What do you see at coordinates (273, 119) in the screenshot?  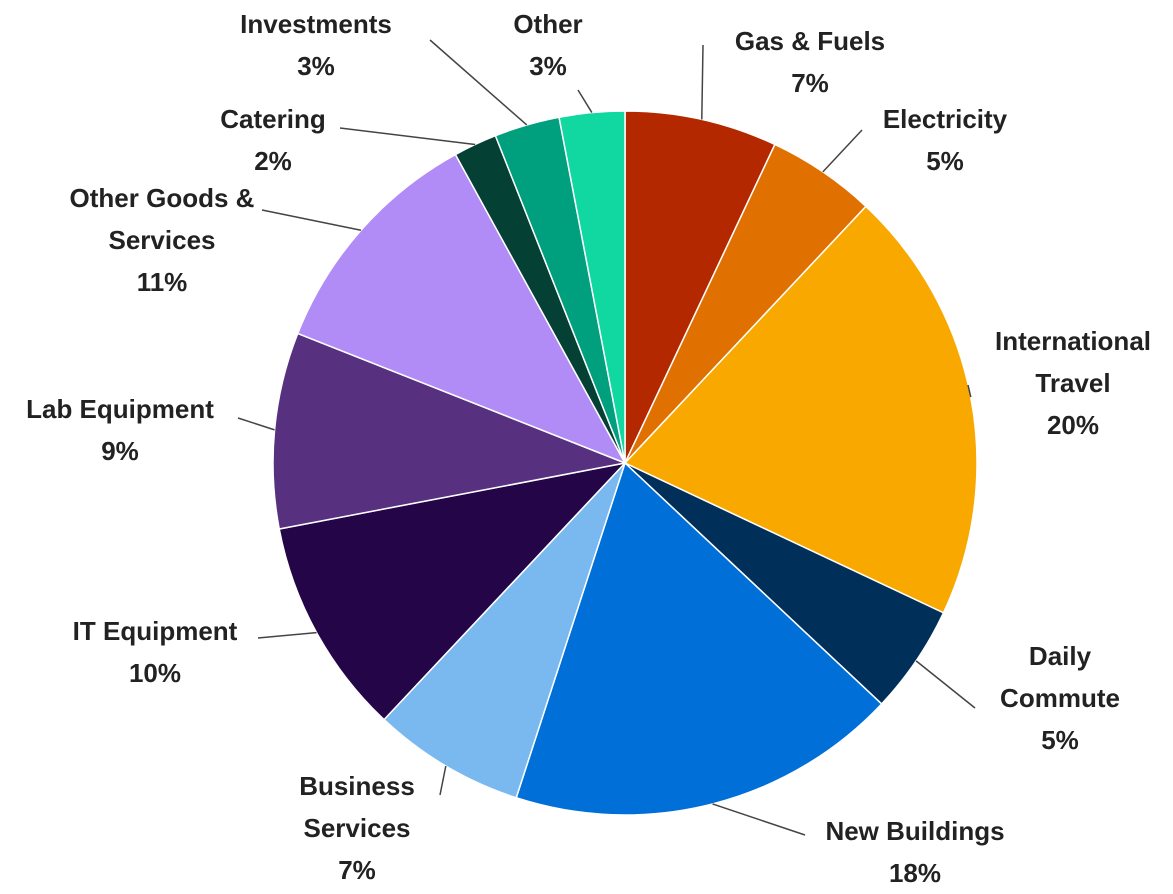 I see `category-label: Catering` at bounding box center [273, 119].